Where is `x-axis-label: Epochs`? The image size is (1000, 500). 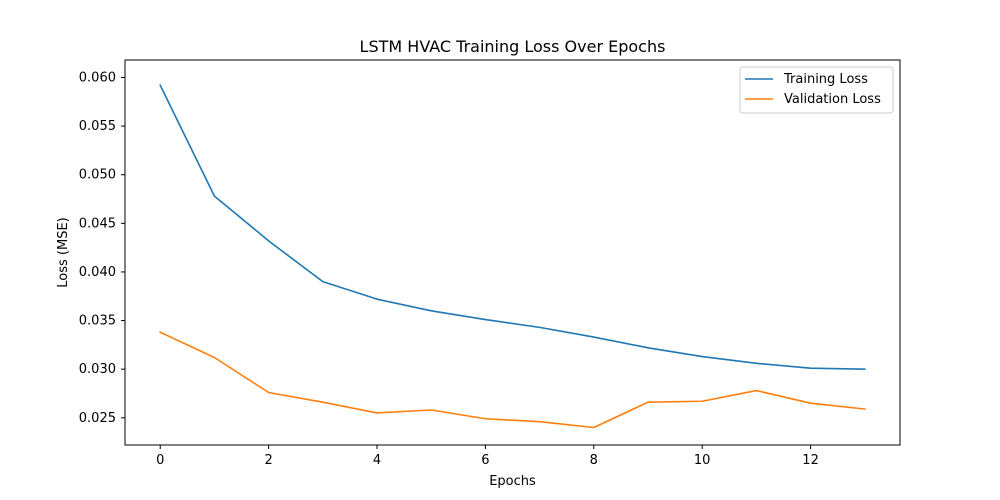 x-axis-label: Epochs is located at coordinates (512, 481).